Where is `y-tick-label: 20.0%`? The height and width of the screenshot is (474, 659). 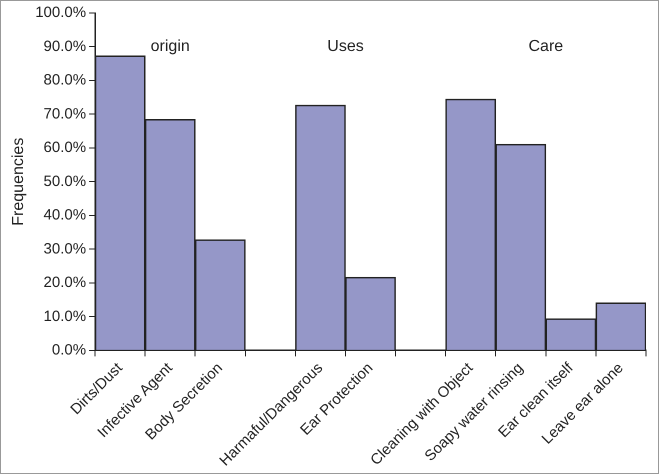 y-tick-label: 20.0% is located at coordinates (65, 283).